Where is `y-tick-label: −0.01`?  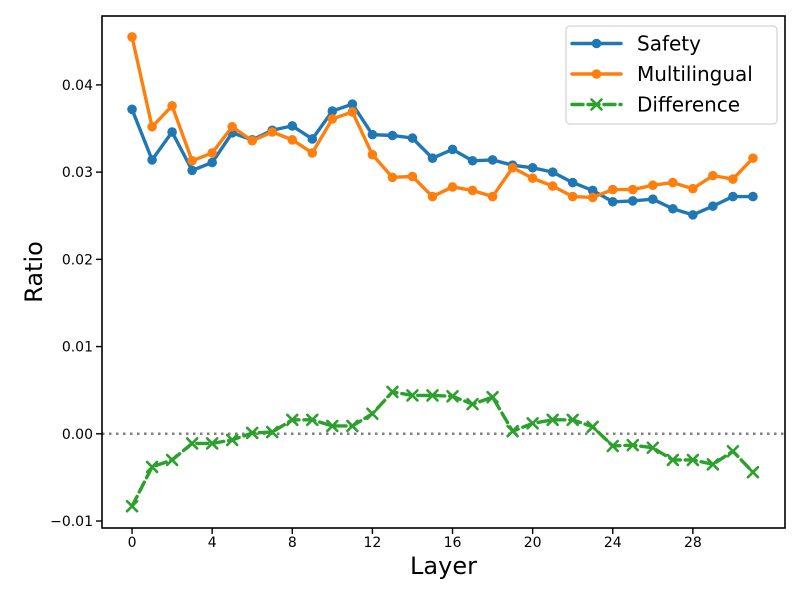
y-tick-label: −0.01 is located at coordinates (71, 522).